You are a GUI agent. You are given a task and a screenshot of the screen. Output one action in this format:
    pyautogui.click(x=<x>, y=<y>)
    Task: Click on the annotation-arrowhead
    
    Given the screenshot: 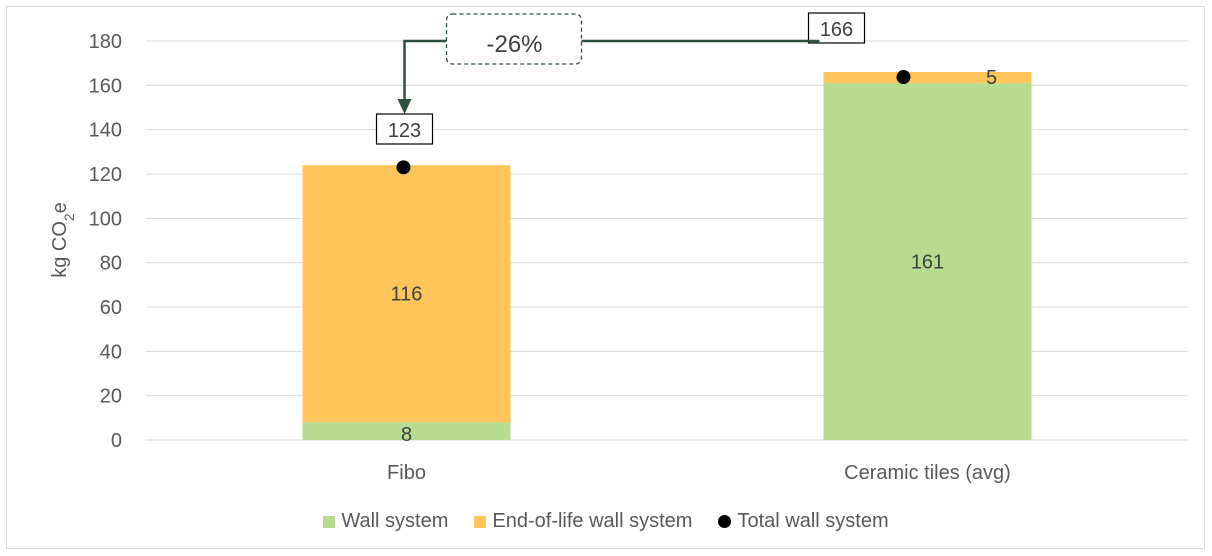 What is the action you would take?
    pyautogui.click(x=404, y=106)
    